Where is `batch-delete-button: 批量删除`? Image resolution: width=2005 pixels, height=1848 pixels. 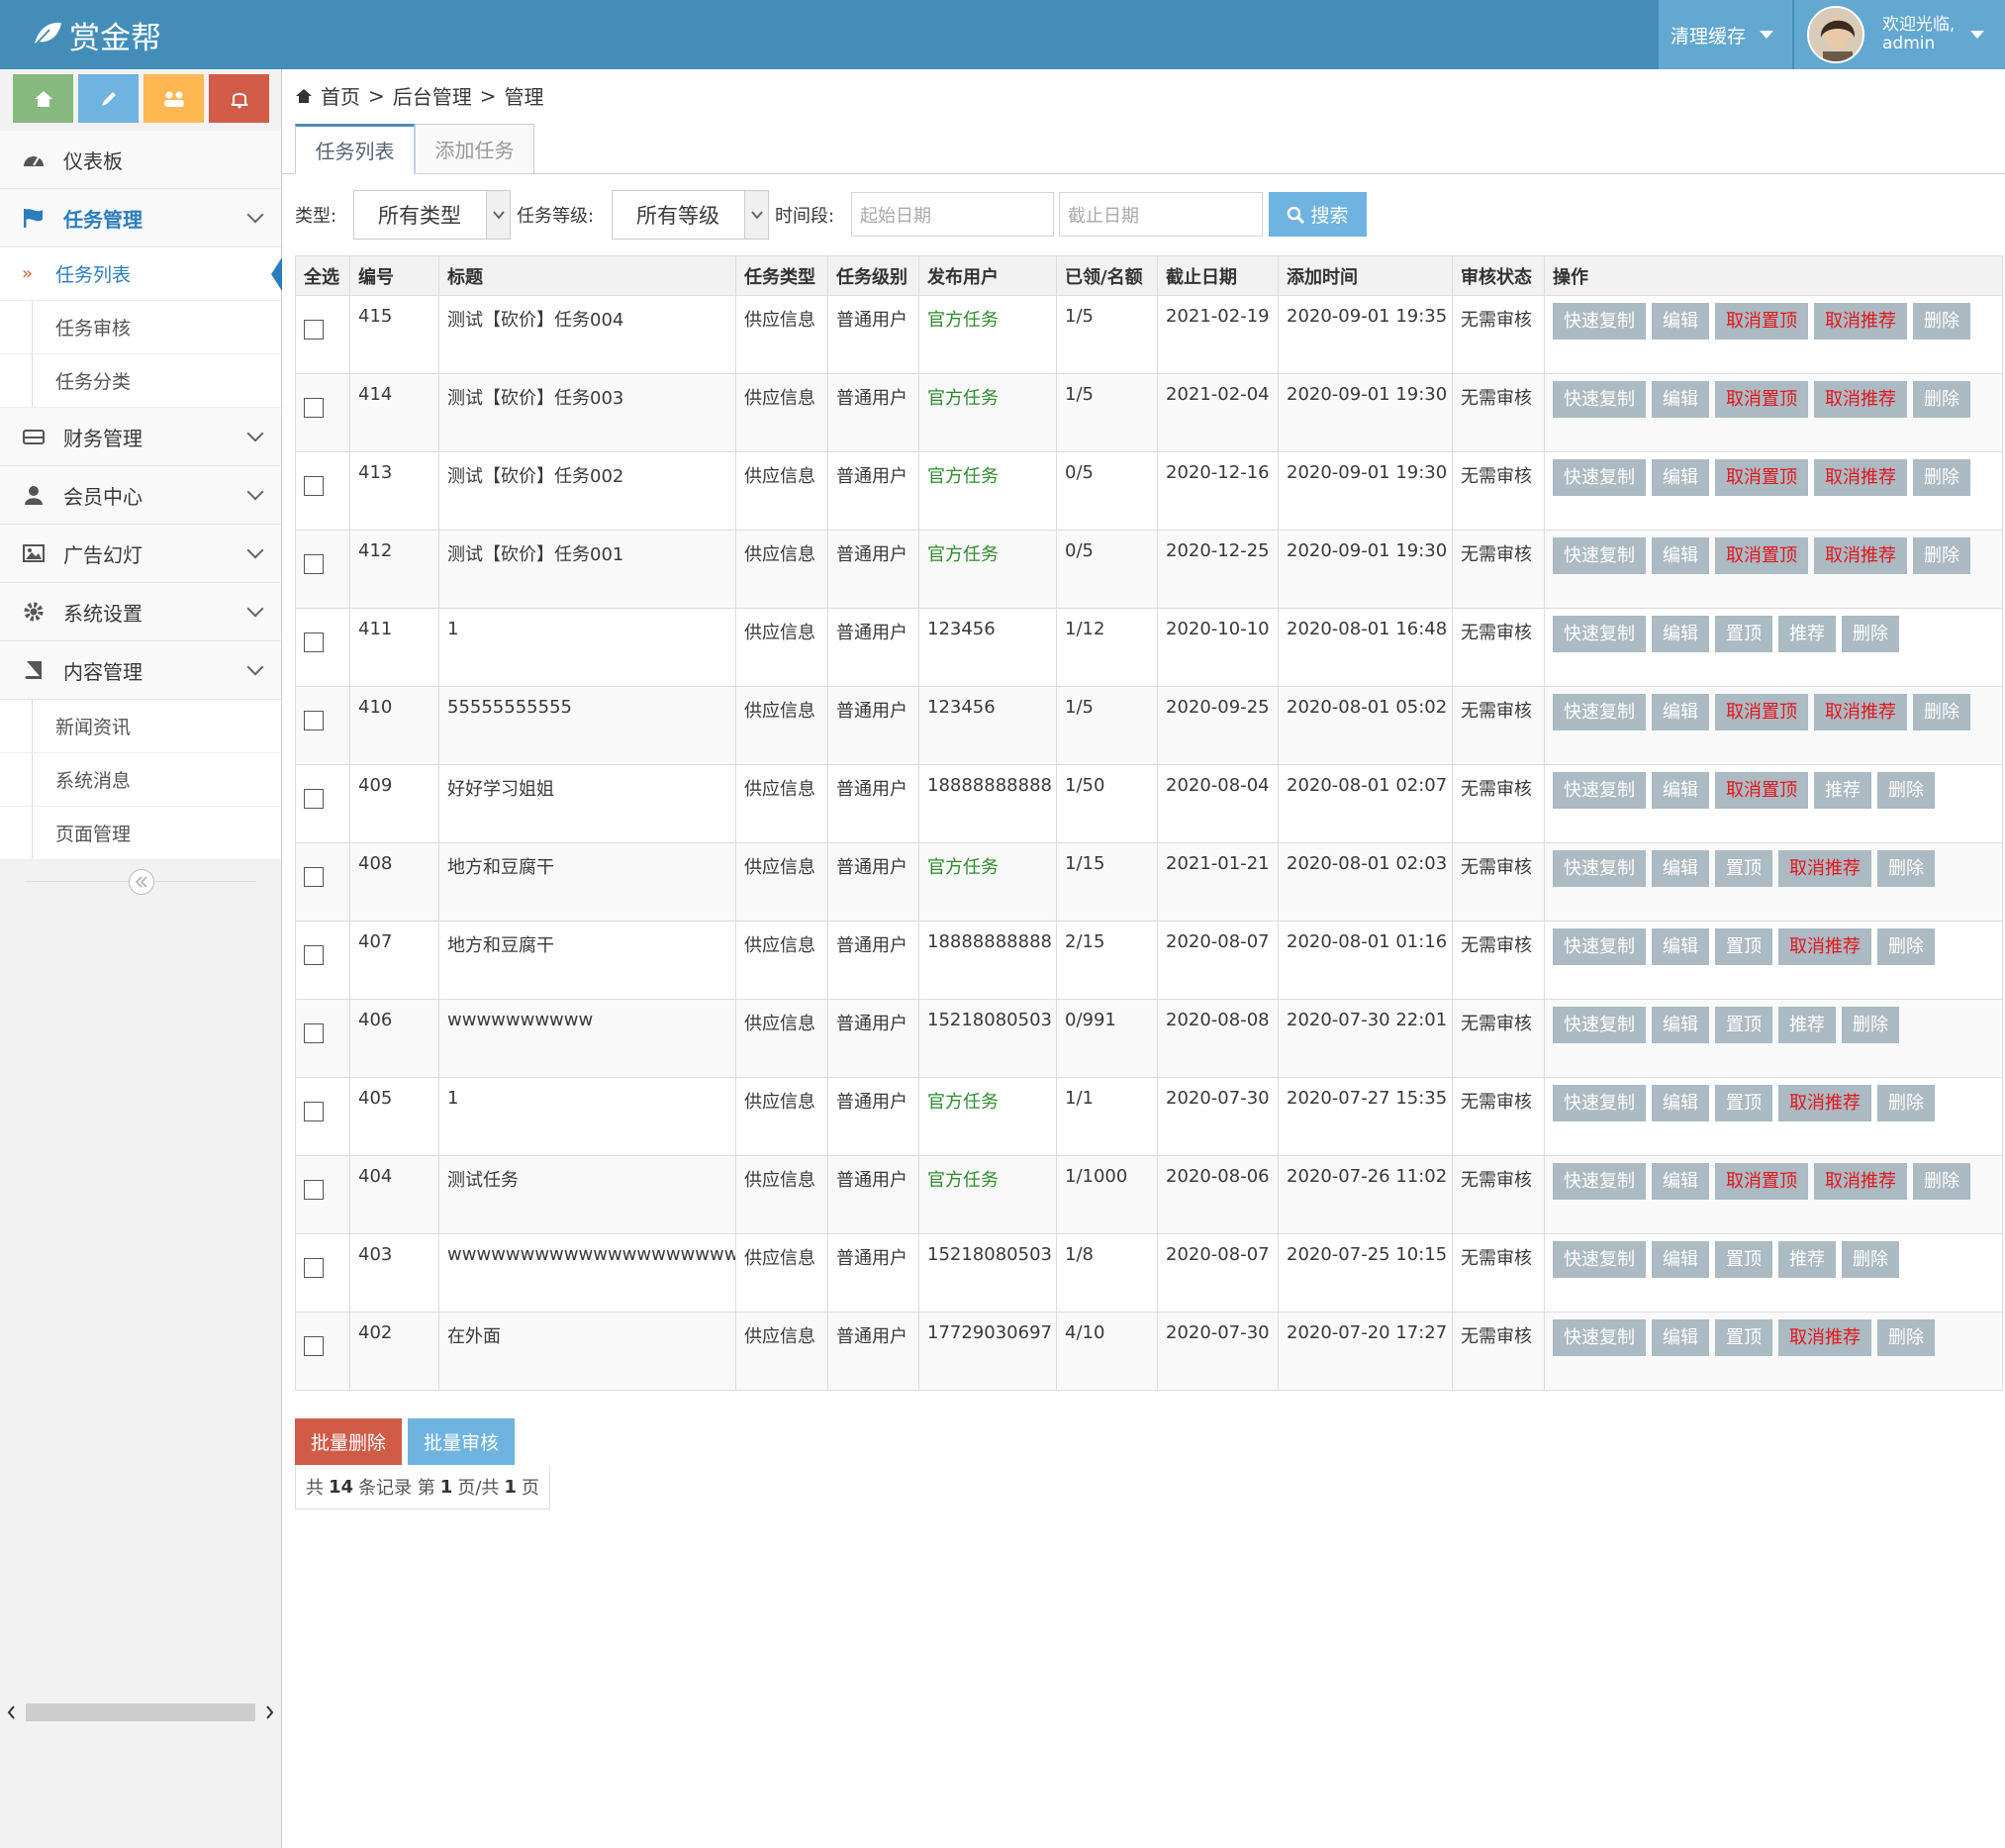 batch-delete-button: 批量删除 is located at coordinates (348, 1441).